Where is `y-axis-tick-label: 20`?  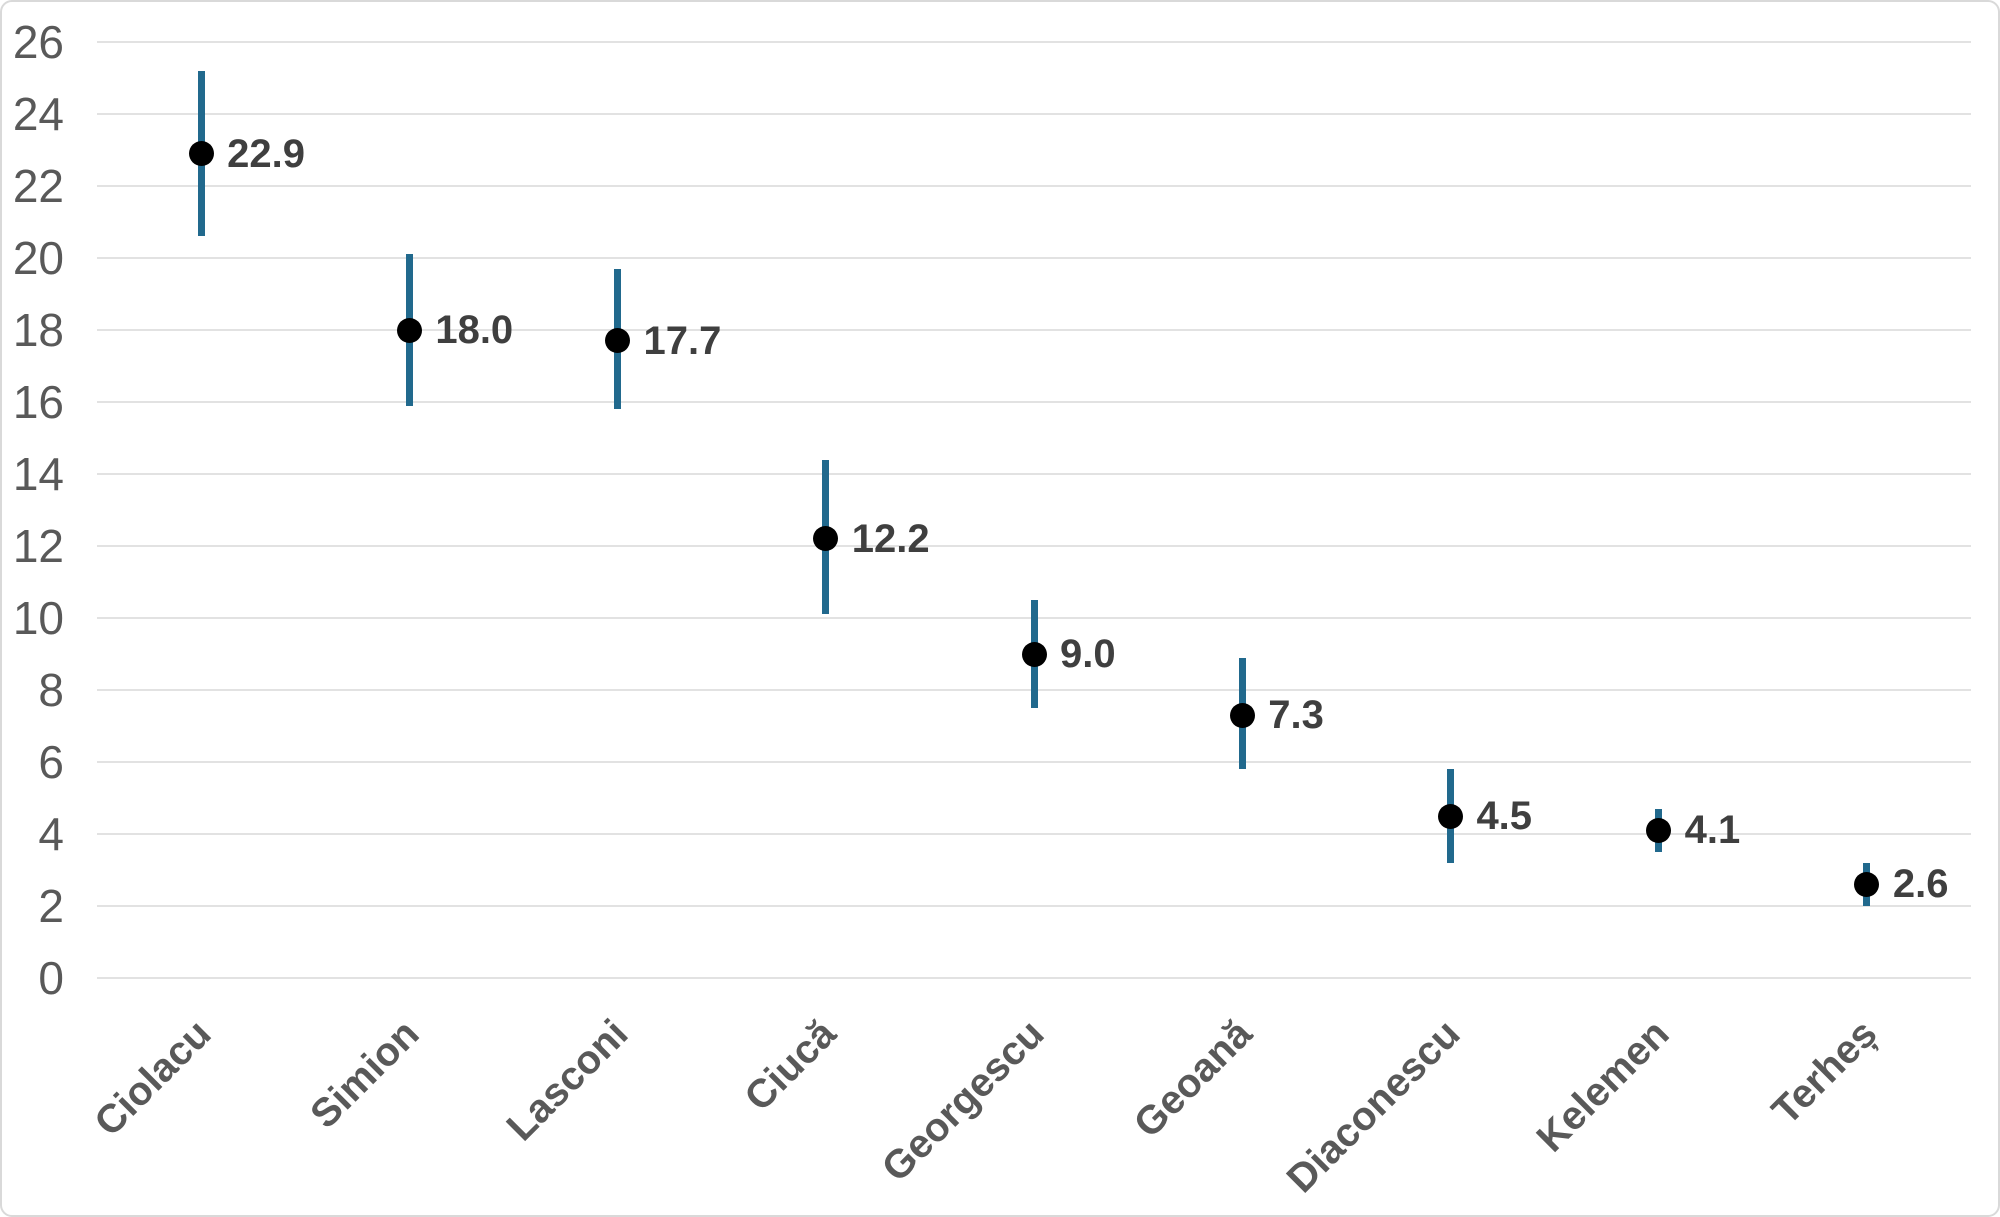
y-axis-tick-label: 20 is located at coordinates (38, 258).